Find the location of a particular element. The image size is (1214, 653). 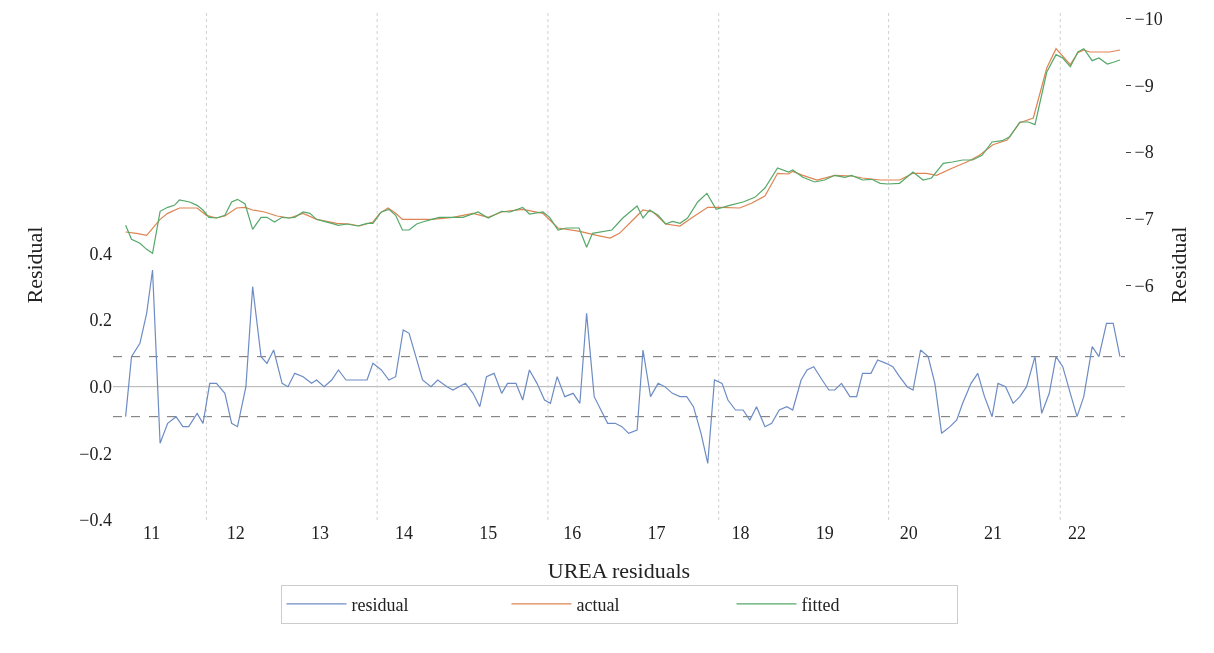

x-tick-label: 13 is located at coordinates (319, 533).